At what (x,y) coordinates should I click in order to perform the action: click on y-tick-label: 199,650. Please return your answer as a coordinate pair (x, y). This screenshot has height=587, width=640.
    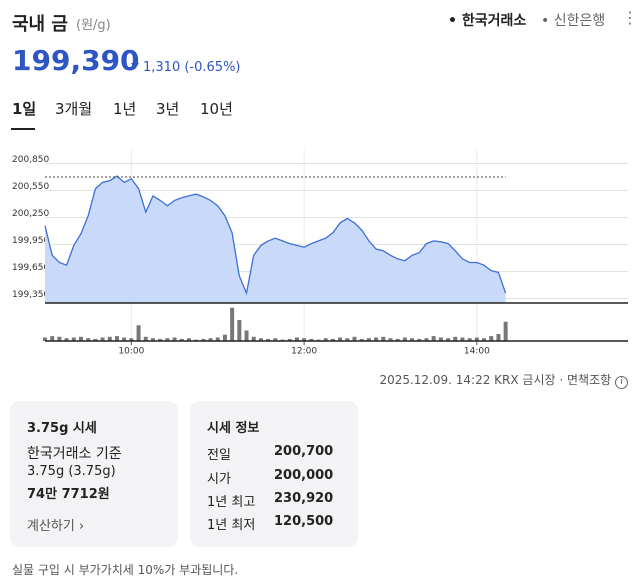
    Looking at the image, I should click on (30, 268).